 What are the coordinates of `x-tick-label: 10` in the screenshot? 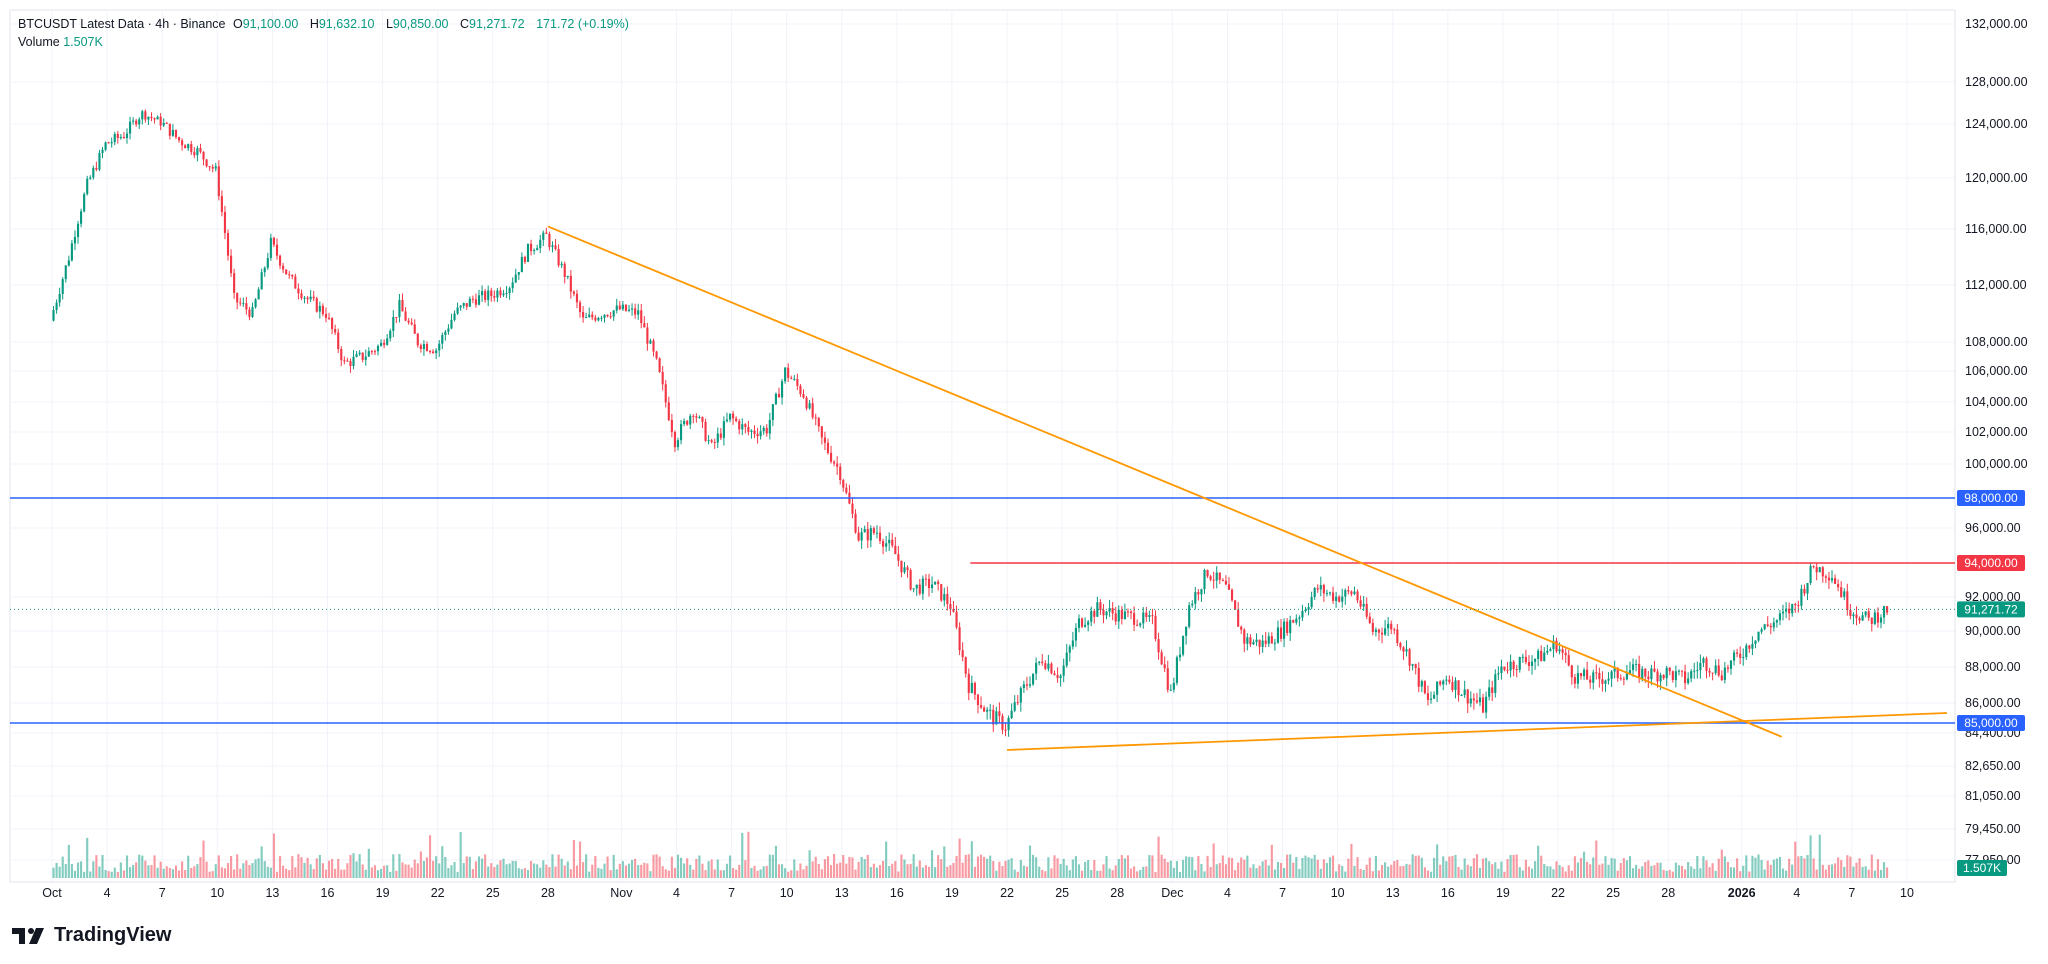 It's located at (1907, 893).